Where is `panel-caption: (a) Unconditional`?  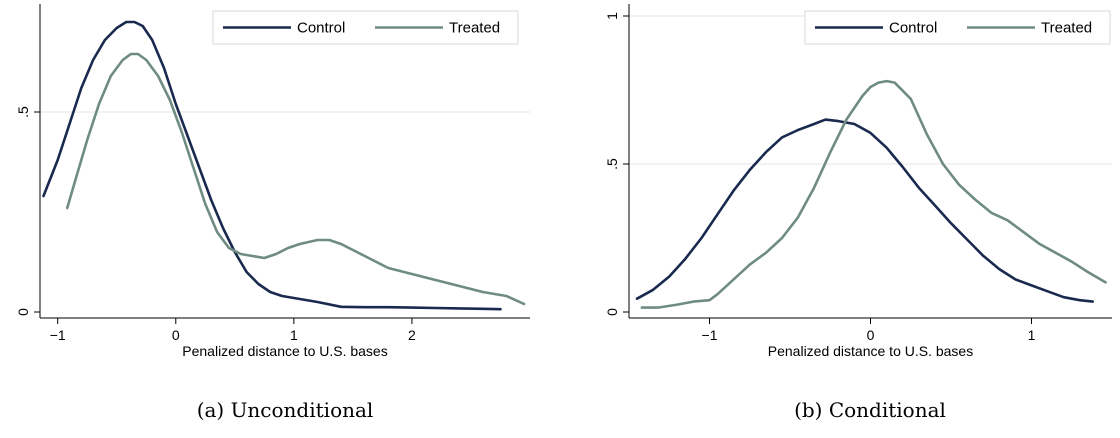 panel-caption: (a) Unconditional is located at coordinates (285, 410).